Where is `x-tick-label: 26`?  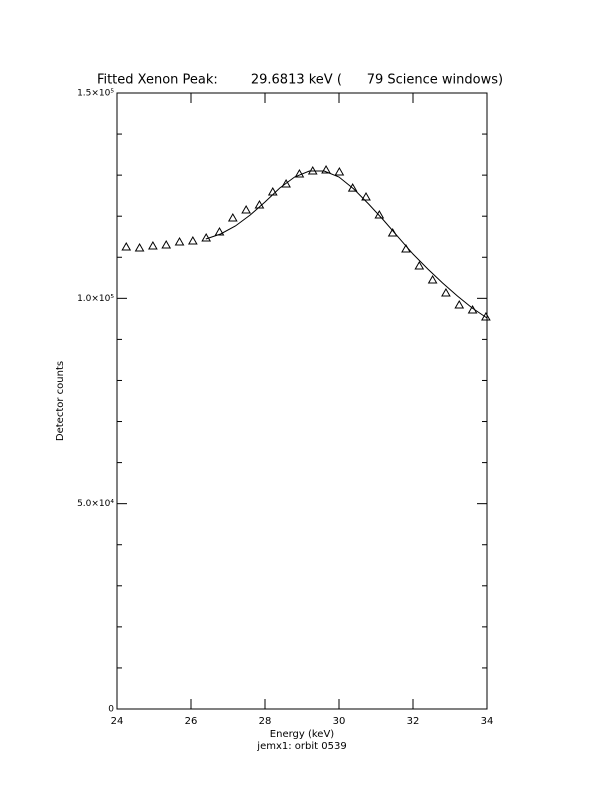 x-tick-label: 26 is located at coordinates (191, 721).